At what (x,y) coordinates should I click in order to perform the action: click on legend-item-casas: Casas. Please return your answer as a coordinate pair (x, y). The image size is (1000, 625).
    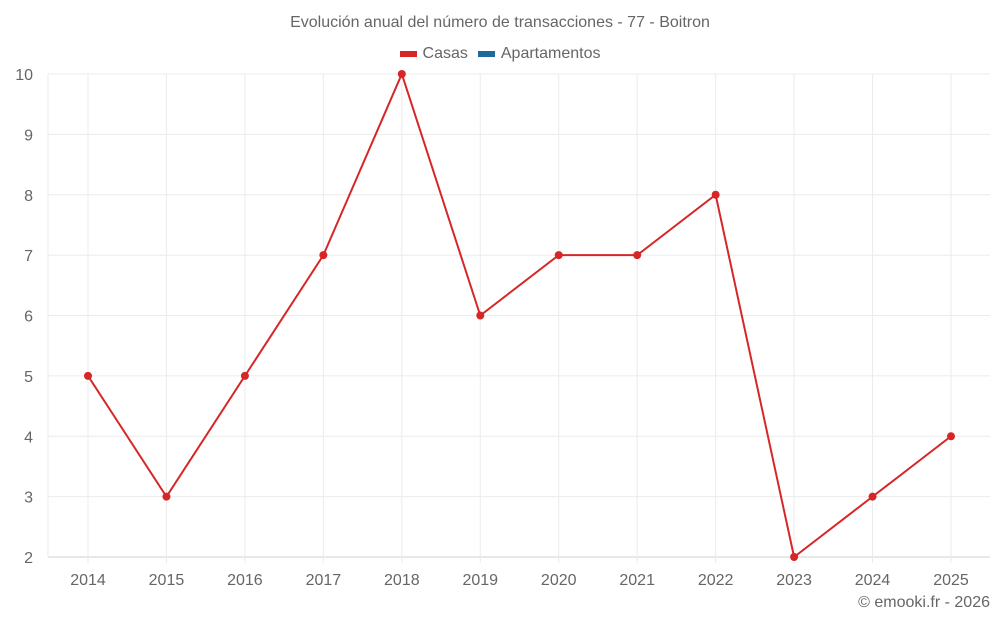
    Looking at the image, I should click on (433, 54).